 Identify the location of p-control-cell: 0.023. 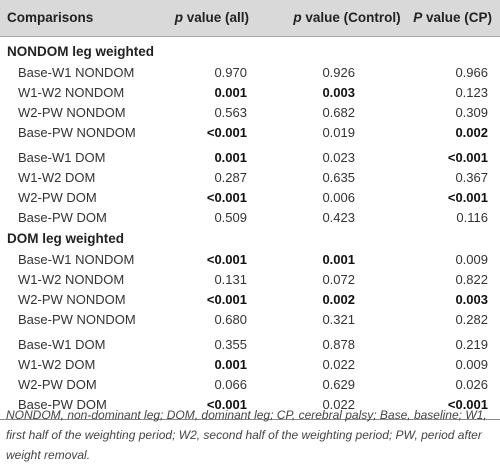
(338, 157).